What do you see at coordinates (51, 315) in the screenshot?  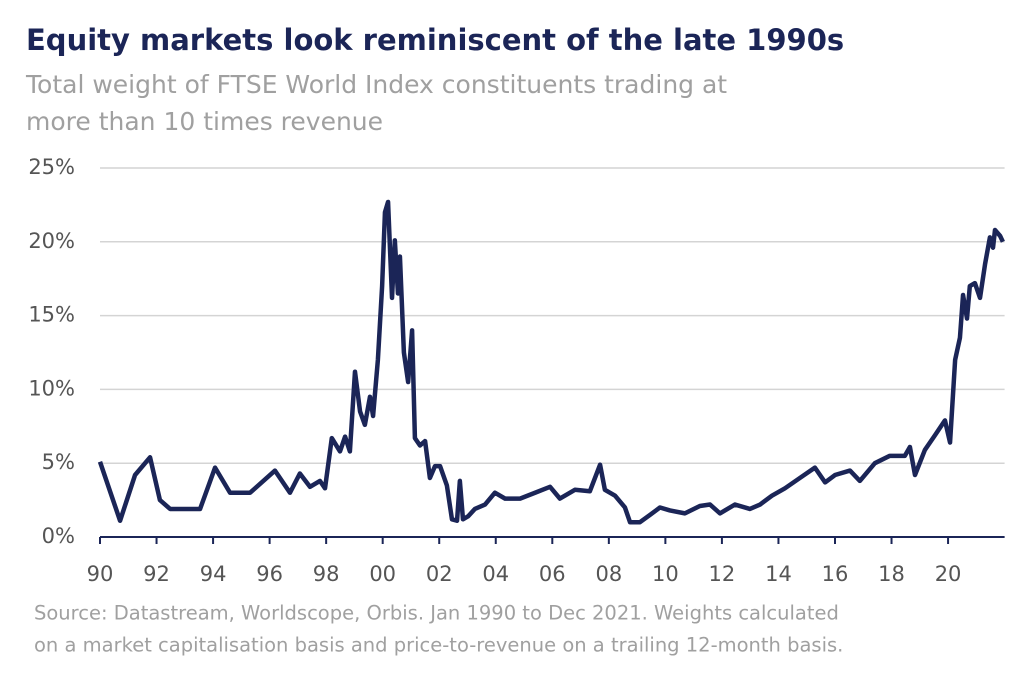 I see `y-tick-label: 15%` at bounding box center [51, 315].